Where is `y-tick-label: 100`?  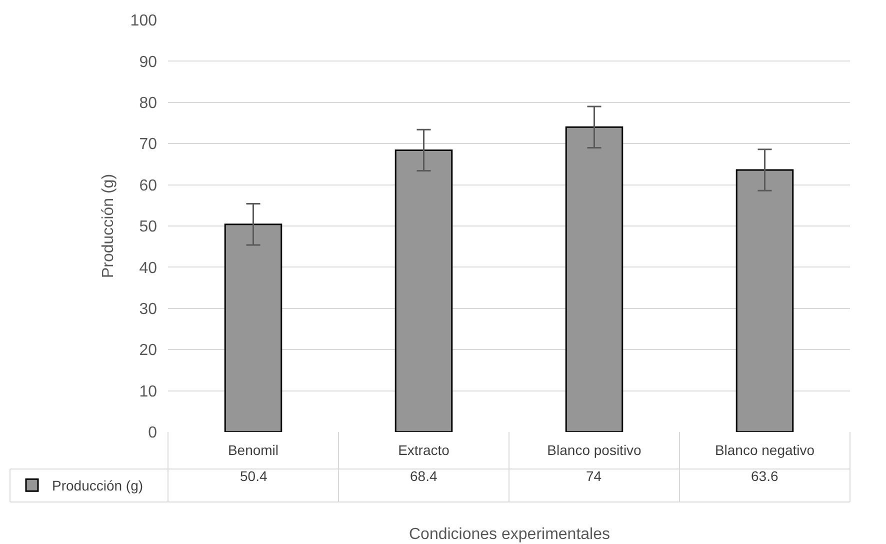
y-tick-label: 100 is located at coordinates (144, 21).